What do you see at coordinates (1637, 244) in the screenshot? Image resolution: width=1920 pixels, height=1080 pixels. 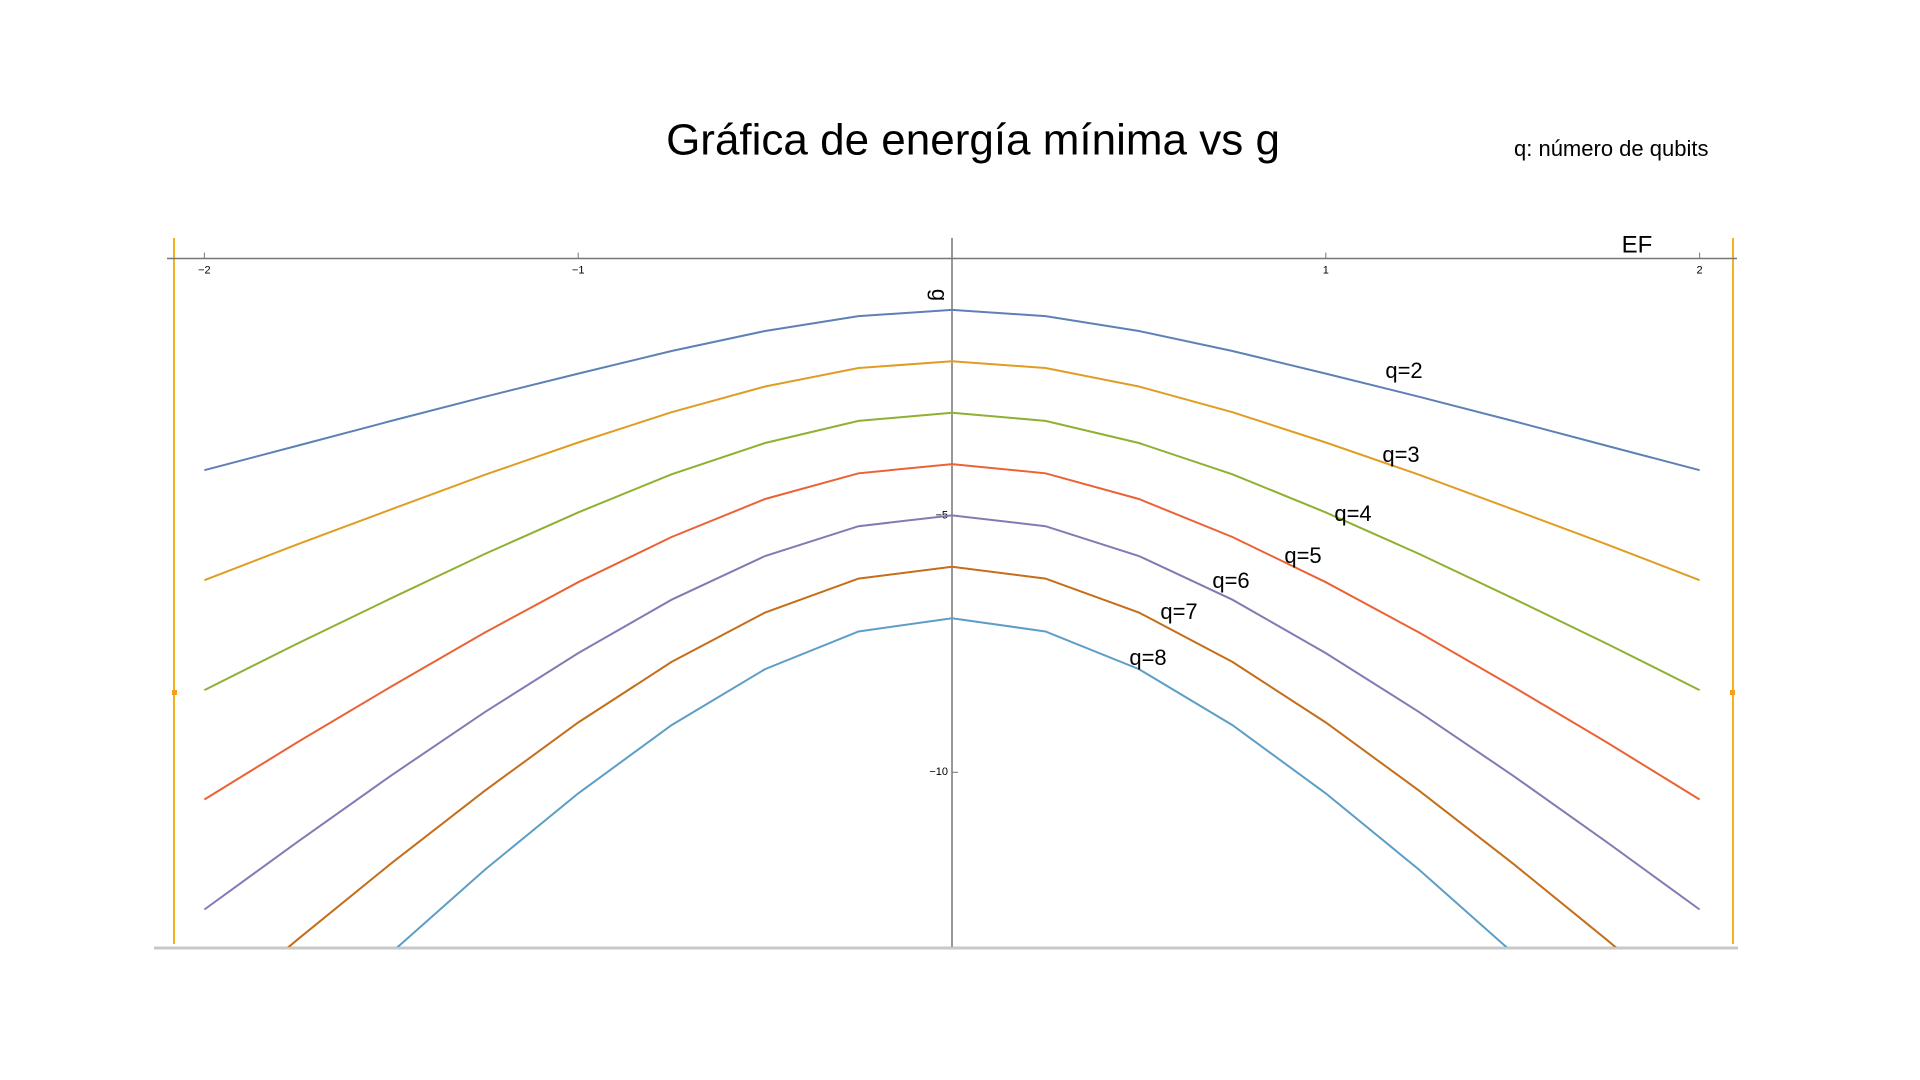 I see `x-axis-label: EF` at bounding box center [1637, 244].